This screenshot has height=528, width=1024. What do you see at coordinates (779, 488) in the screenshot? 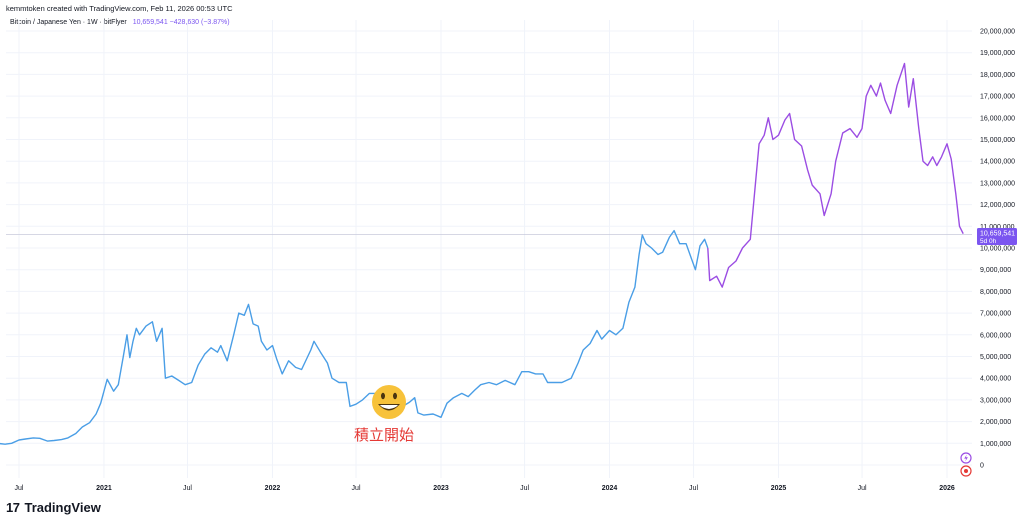
I see `x-tick-label: 2025` at bounding box center [779, 488].